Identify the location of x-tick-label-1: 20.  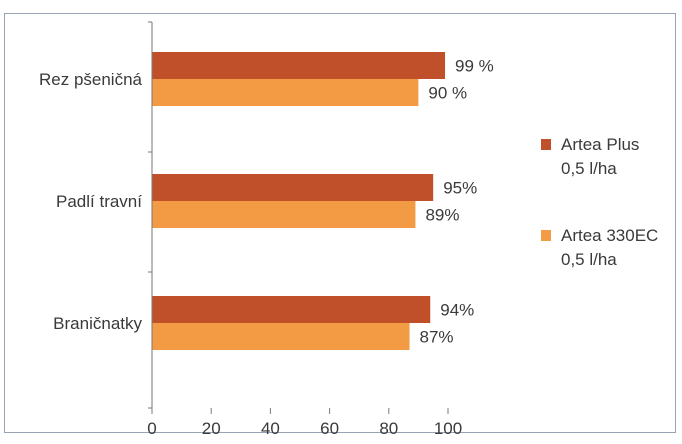
(211, 428).